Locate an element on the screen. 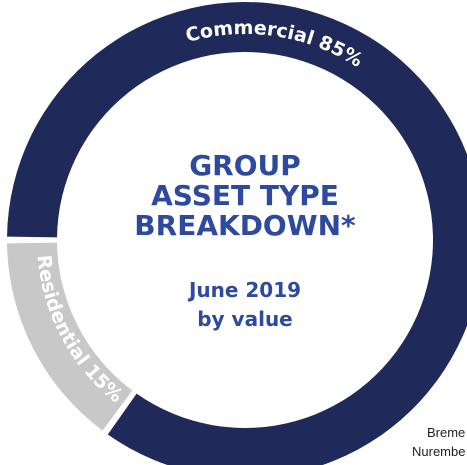  footer-fragment: Breme is located at coordinates (446, 432).